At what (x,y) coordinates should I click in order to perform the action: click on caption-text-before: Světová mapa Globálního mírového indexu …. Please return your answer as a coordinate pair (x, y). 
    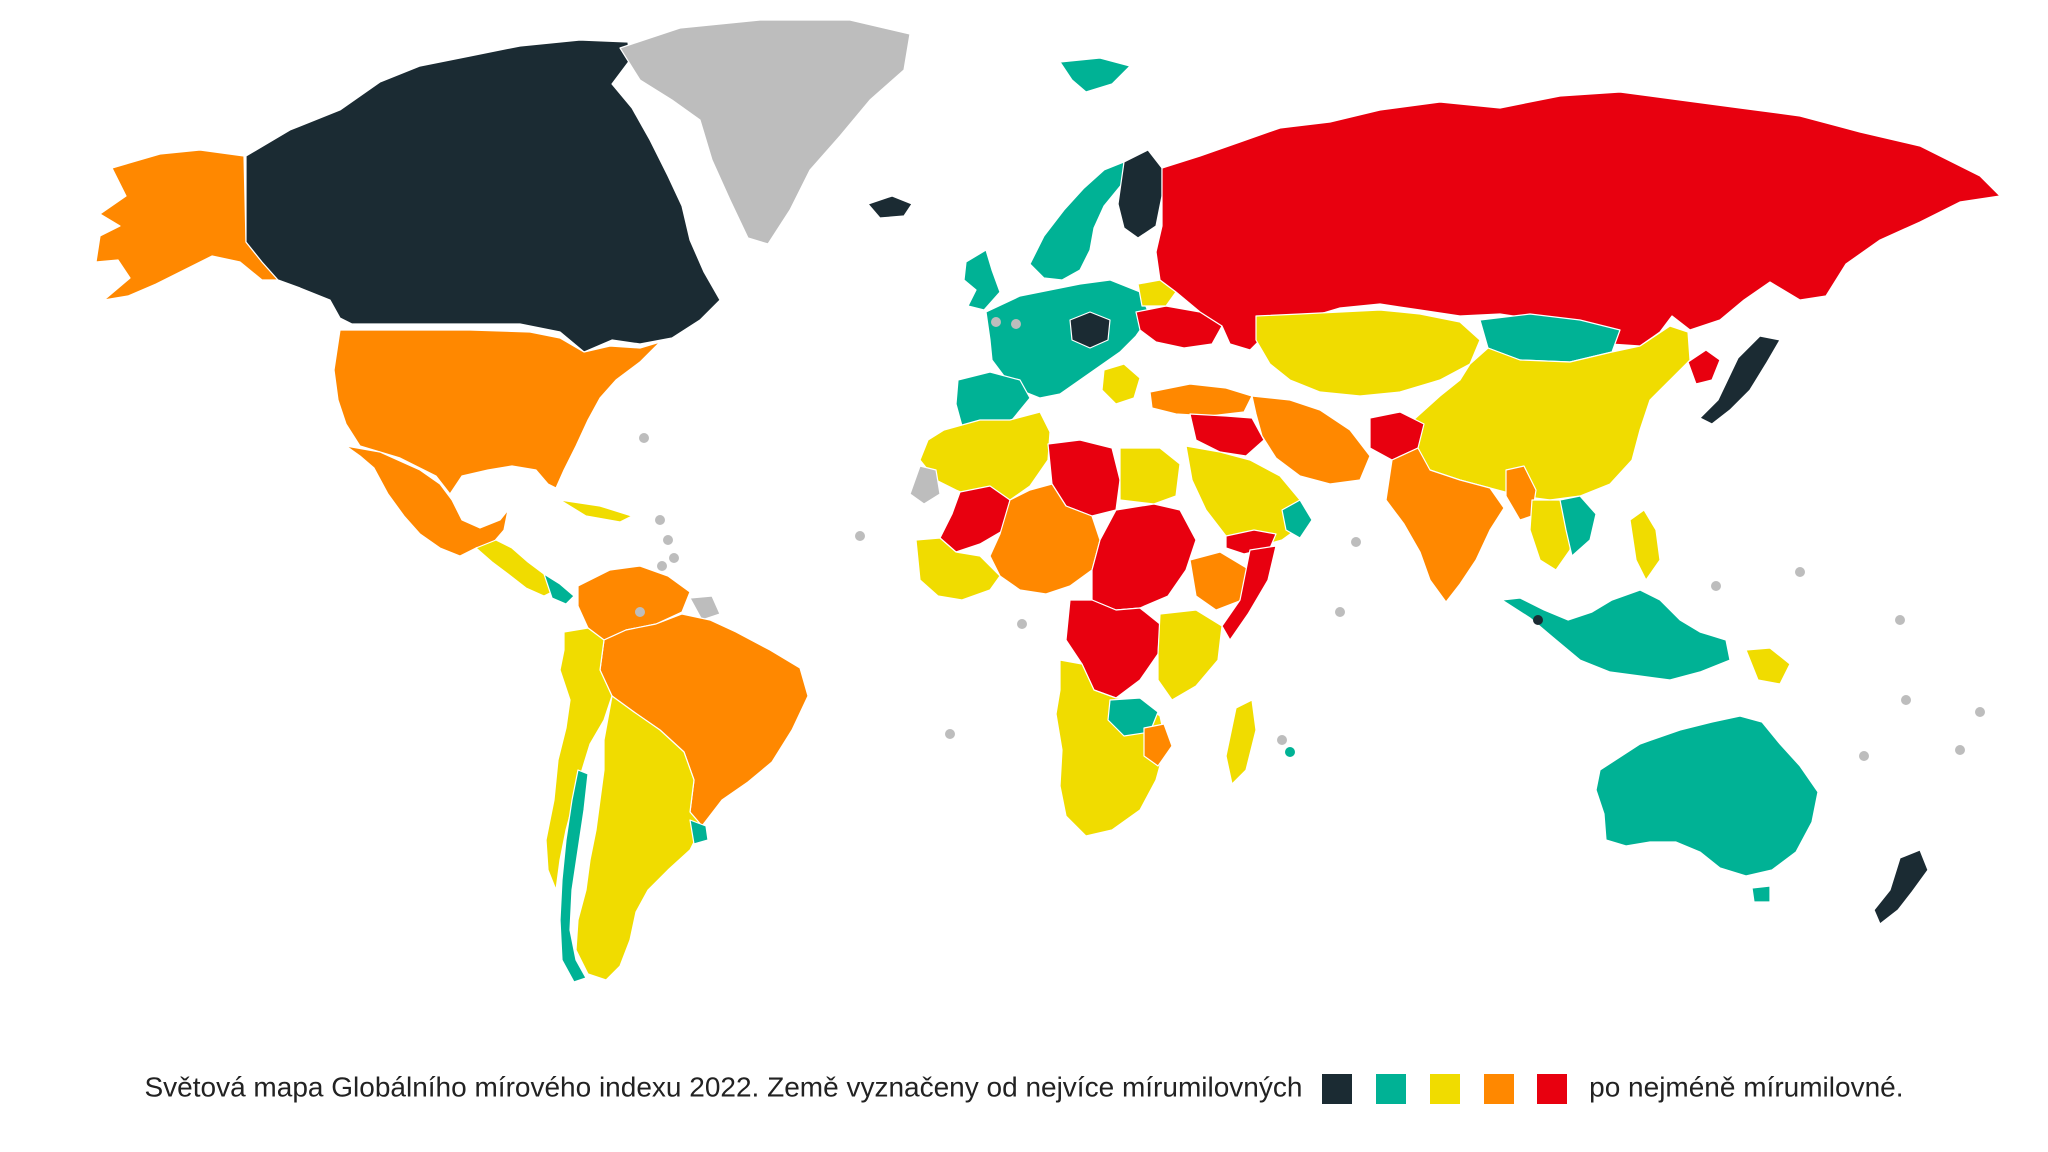
    Looking at the image, I should click on (723, 1087).